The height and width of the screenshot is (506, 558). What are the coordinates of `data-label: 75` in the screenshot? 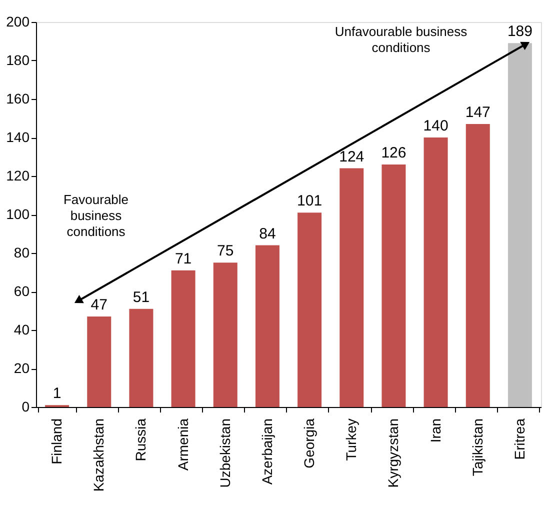 It's located at (225, 251).